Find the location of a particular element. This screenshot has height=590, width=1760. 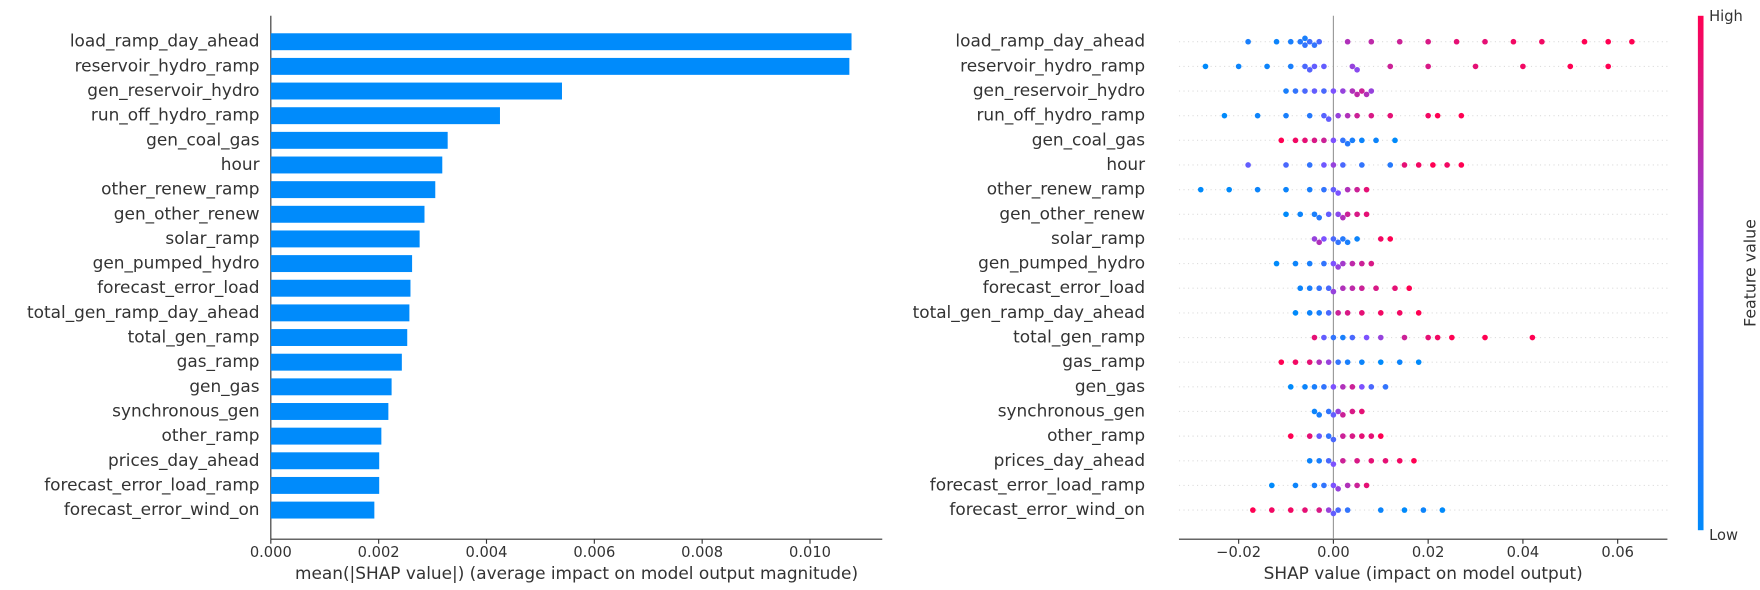

y-tick-label: total_gen_ramp is located at coordinates (1079, 337).